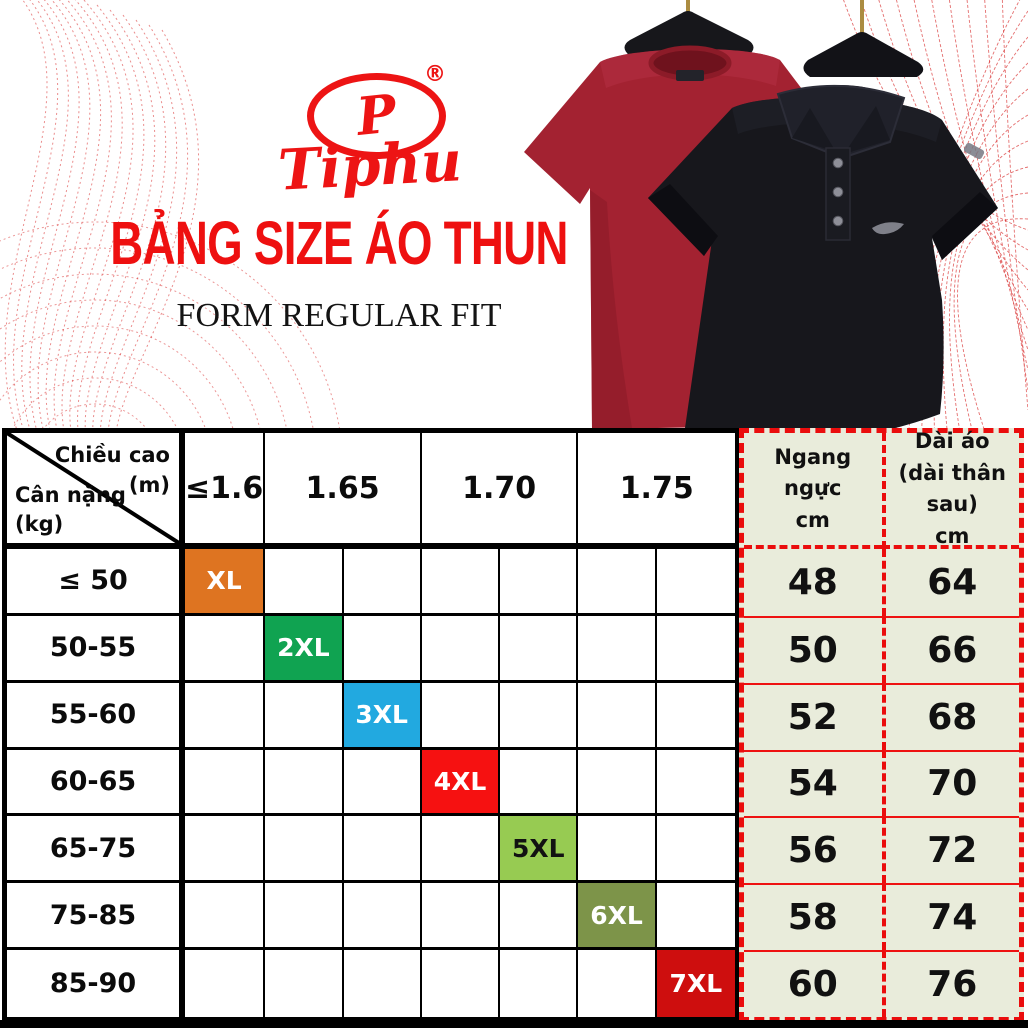 This screenshot has width=1028, height=1028. What do you see at coordinates (96, 850) in the screenshot?
I see `weight-cell: 65-75` at bounding box center [96, 850].